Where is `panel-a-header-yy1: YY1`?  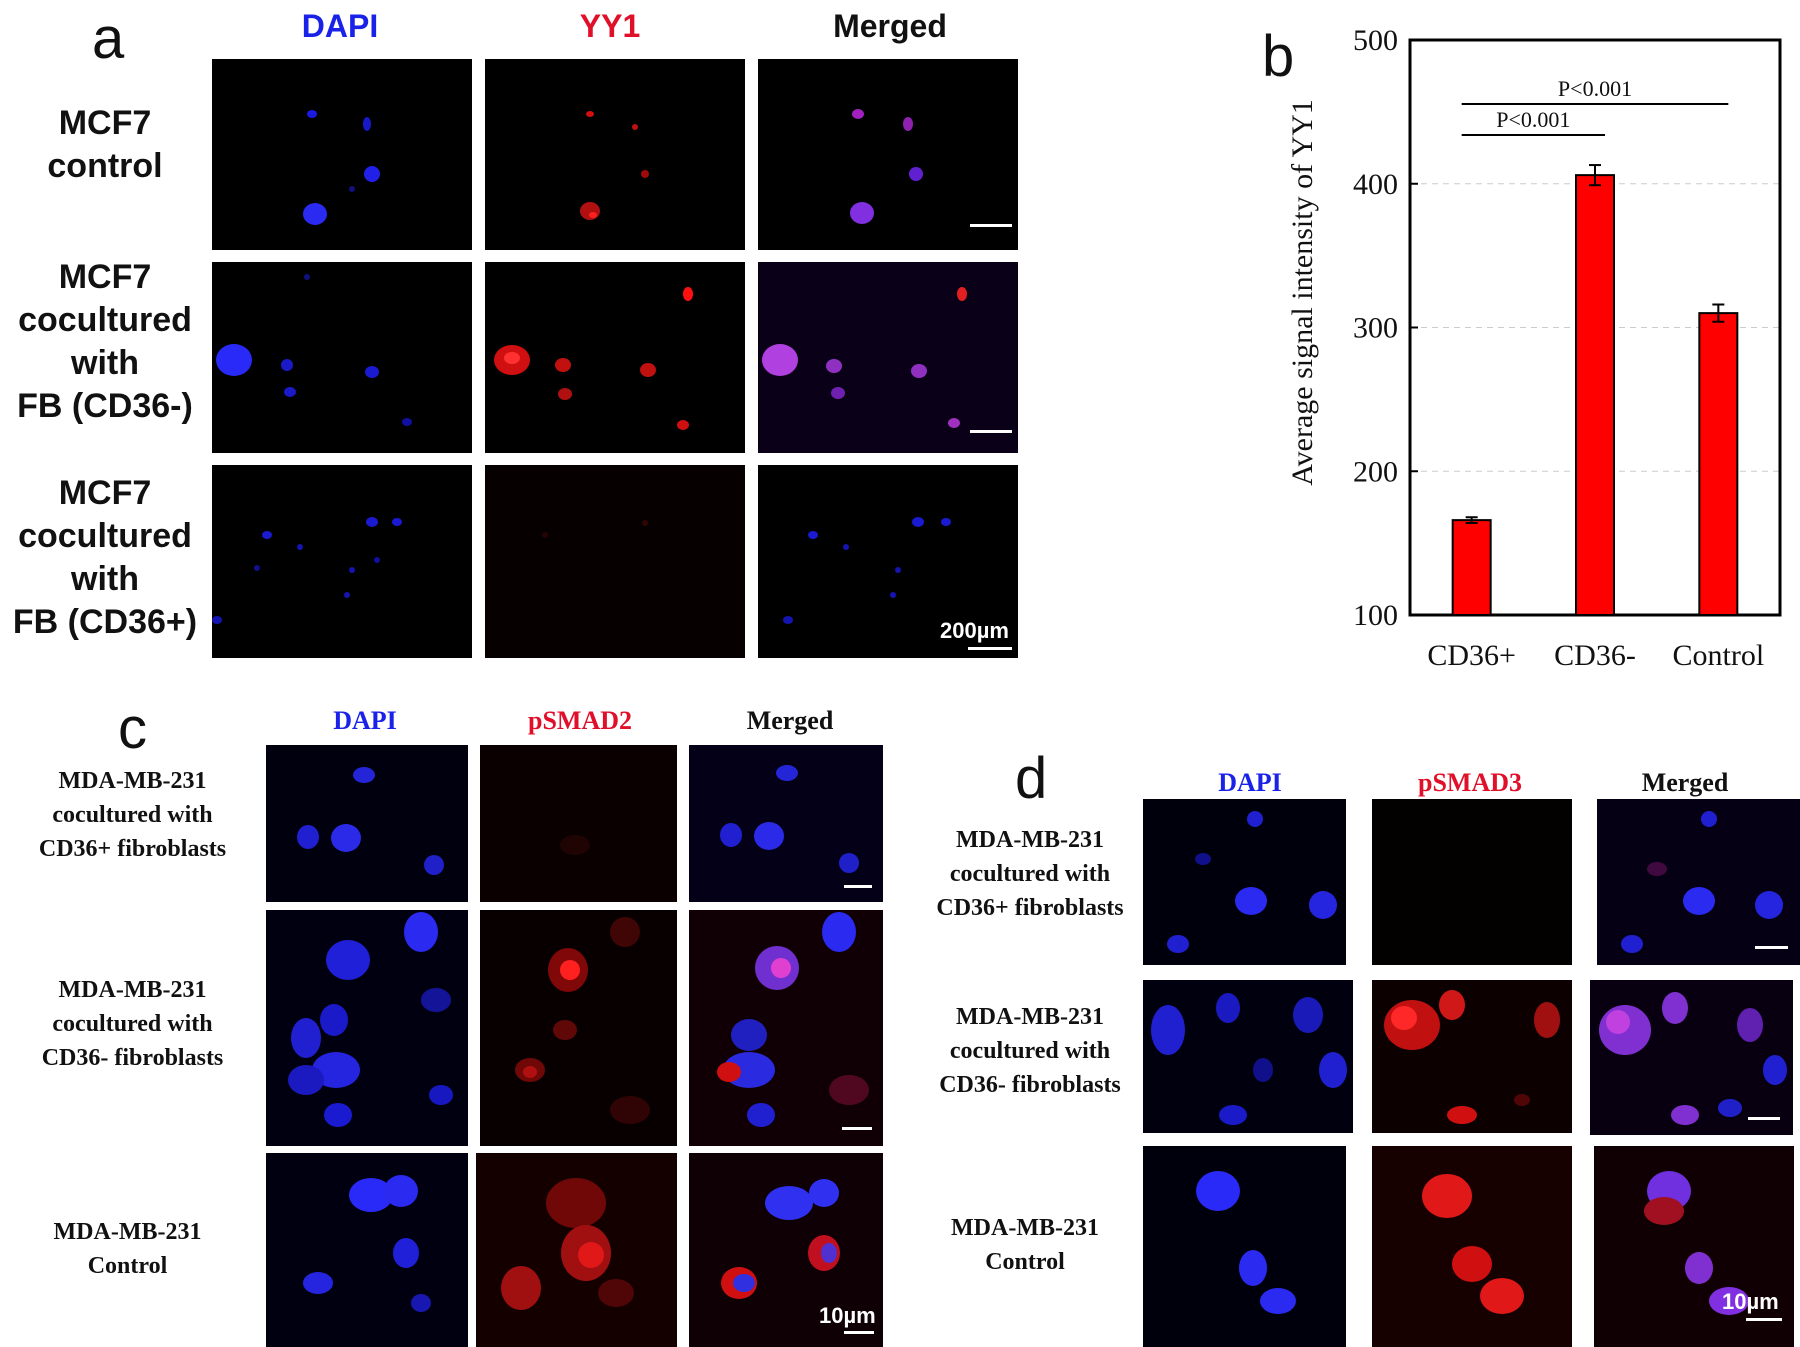
panel-a-header-yy1: YY1 is located at coordinates (610, 26).